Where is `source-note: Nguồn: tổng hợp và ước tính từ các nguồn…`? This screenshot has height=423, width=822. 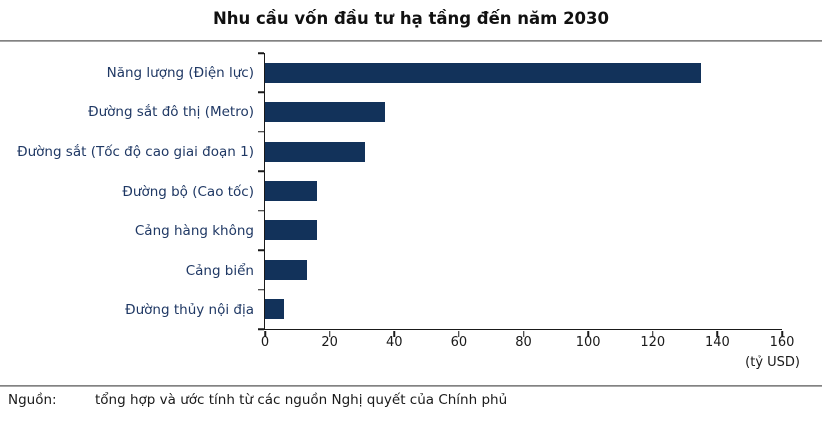
source-note: Nguồn: tổng hợp và ước tính từ các nguồn… is located at coordinates (411, 397).